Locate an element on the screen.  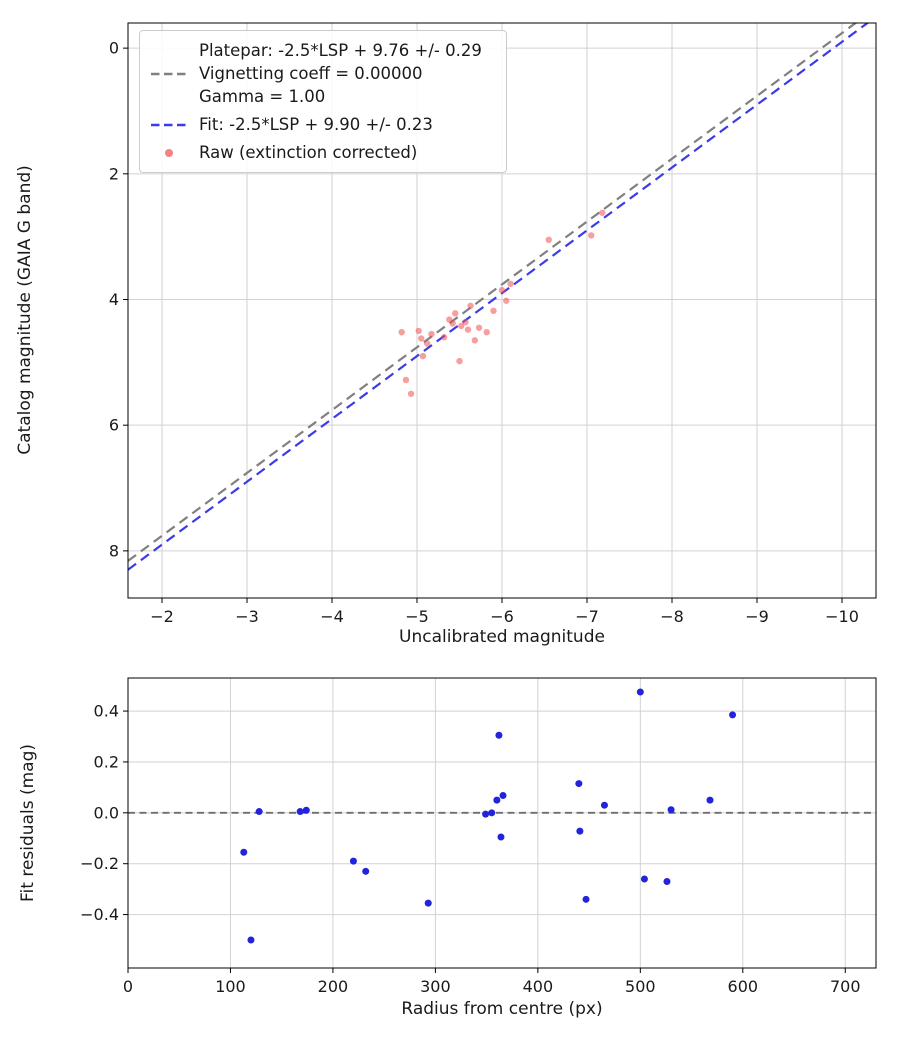
x-tick-label: −7 is located at coordinates (587, 616).